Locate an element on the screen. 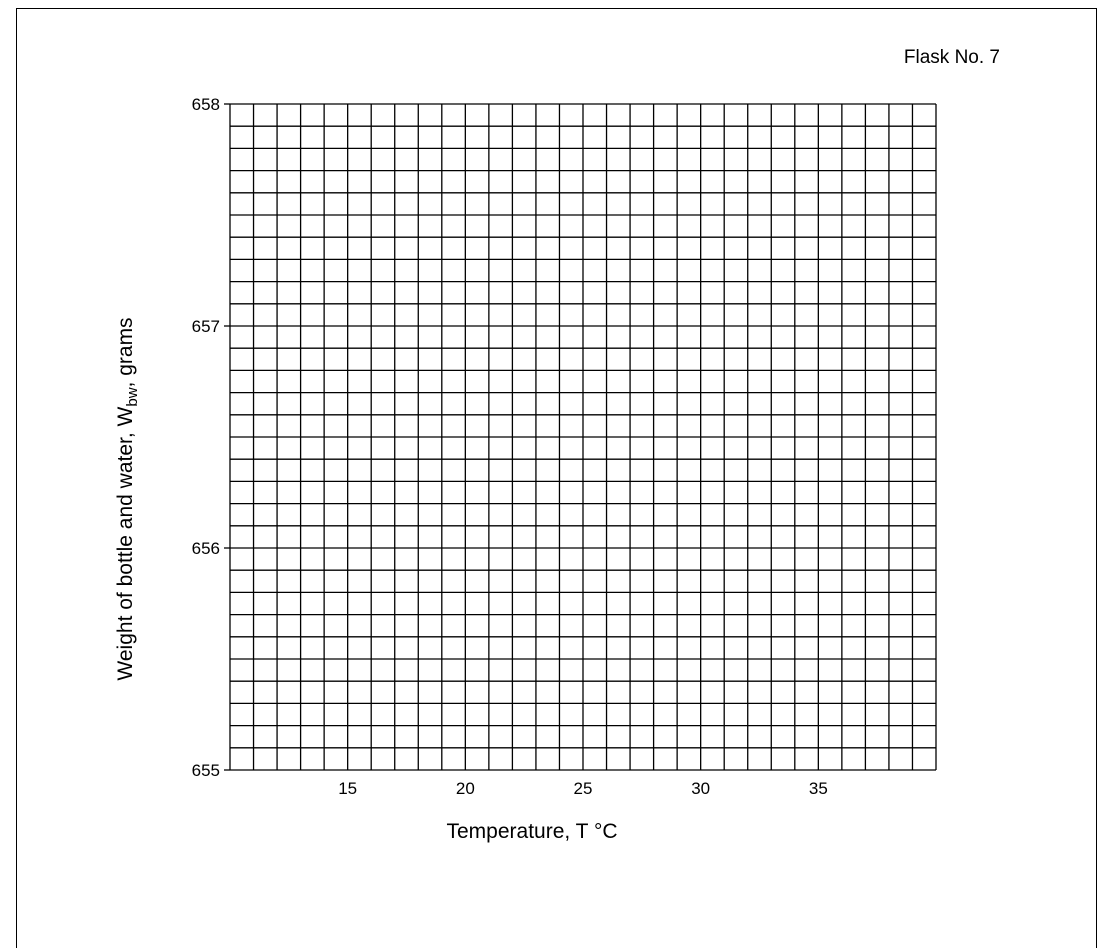 The image size is (1099, 948). x-tick-label: 30 is located at coordinates (700, 788).